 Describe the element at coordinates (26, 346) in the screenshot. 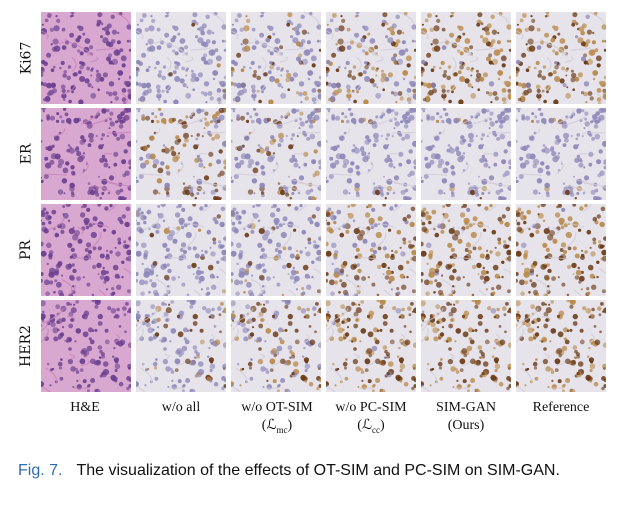

I see `row-label-her2: HER2` at that location.